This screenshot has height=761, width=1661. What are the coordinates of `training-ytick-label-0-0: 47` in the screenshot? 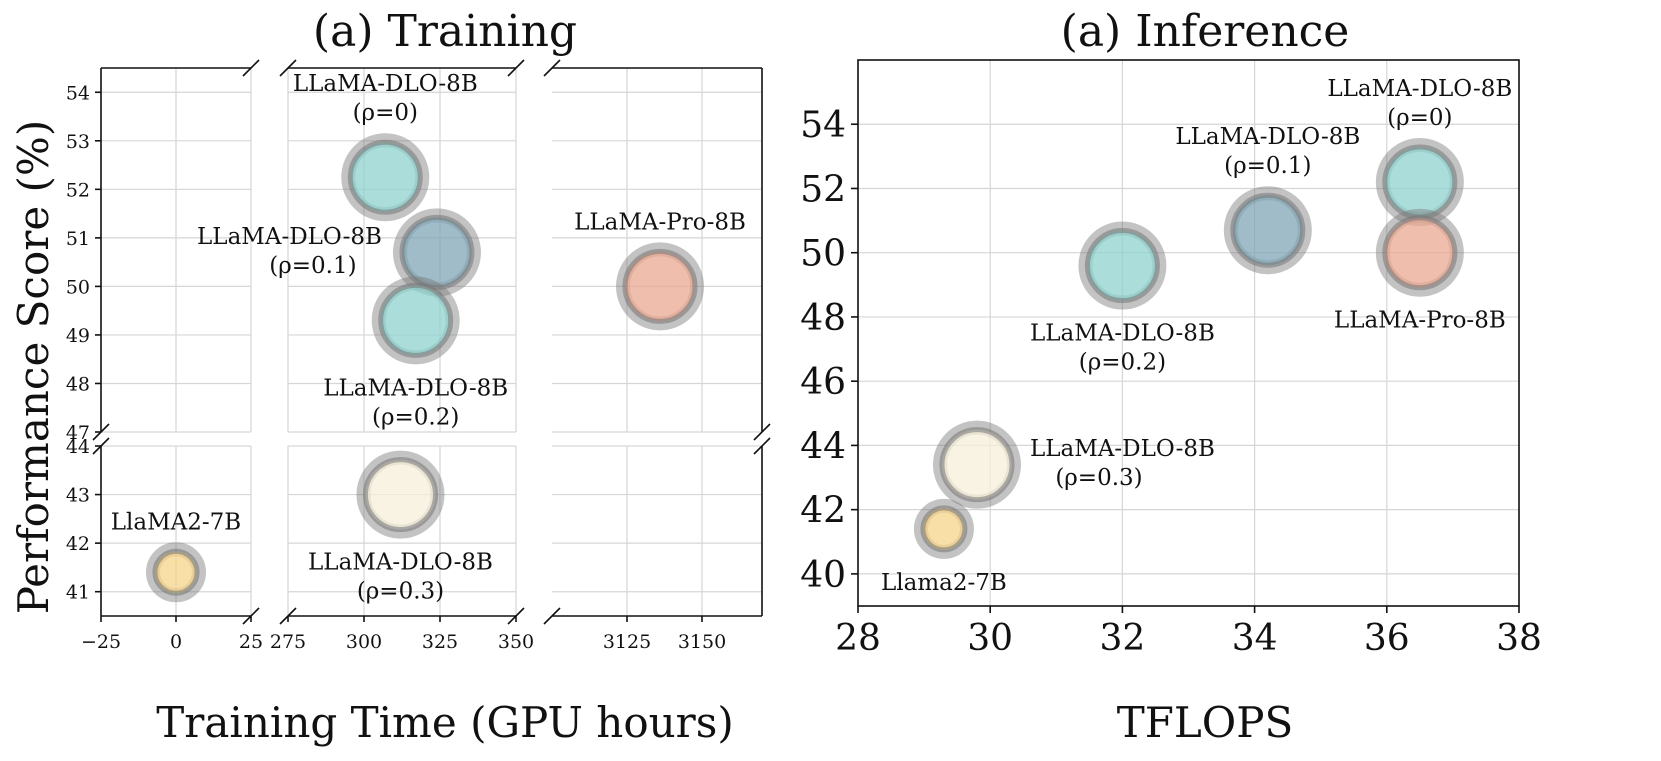 It's located at (78, 433).